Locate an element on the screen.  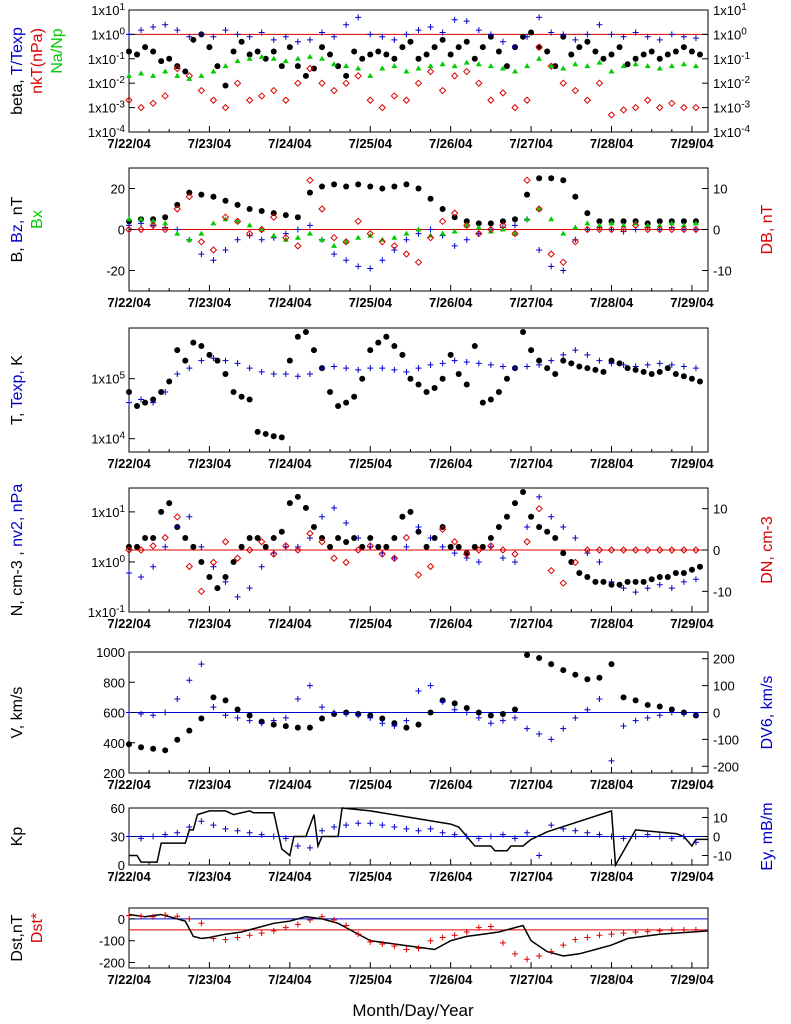
y-axis-label: T, Texp, K is located at coordinates (17, 390).